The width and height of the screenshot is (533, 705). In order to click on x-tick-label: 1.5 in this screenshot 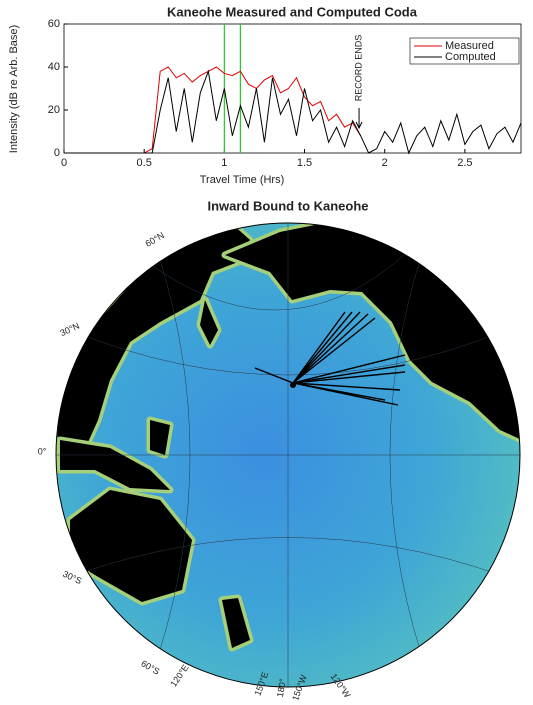, I will do `click(304, 163)`.